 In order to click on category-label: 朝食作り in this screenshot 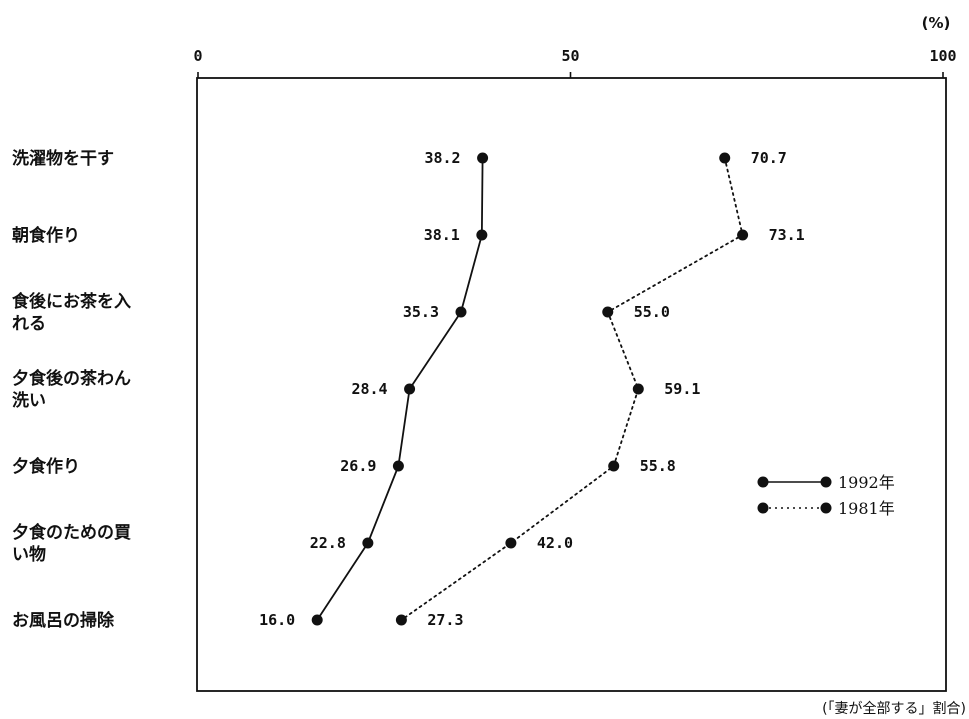, I will do `click(46, 235)`.